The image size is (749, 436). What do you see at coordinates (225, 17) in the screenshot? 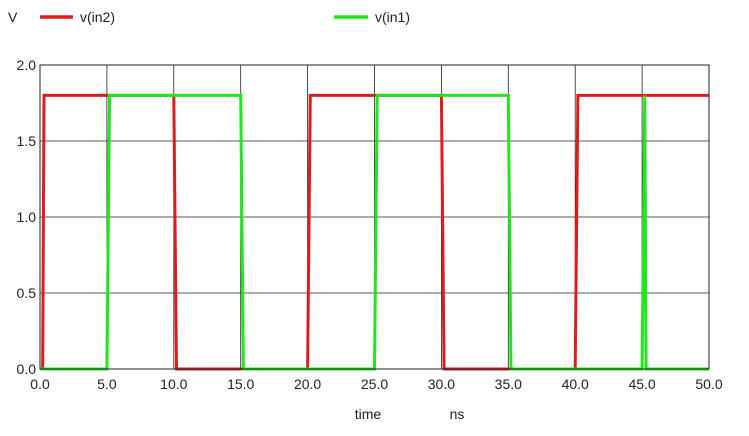
I see `legend: v(in2) v(in1)` at bounding box center [225, 17].